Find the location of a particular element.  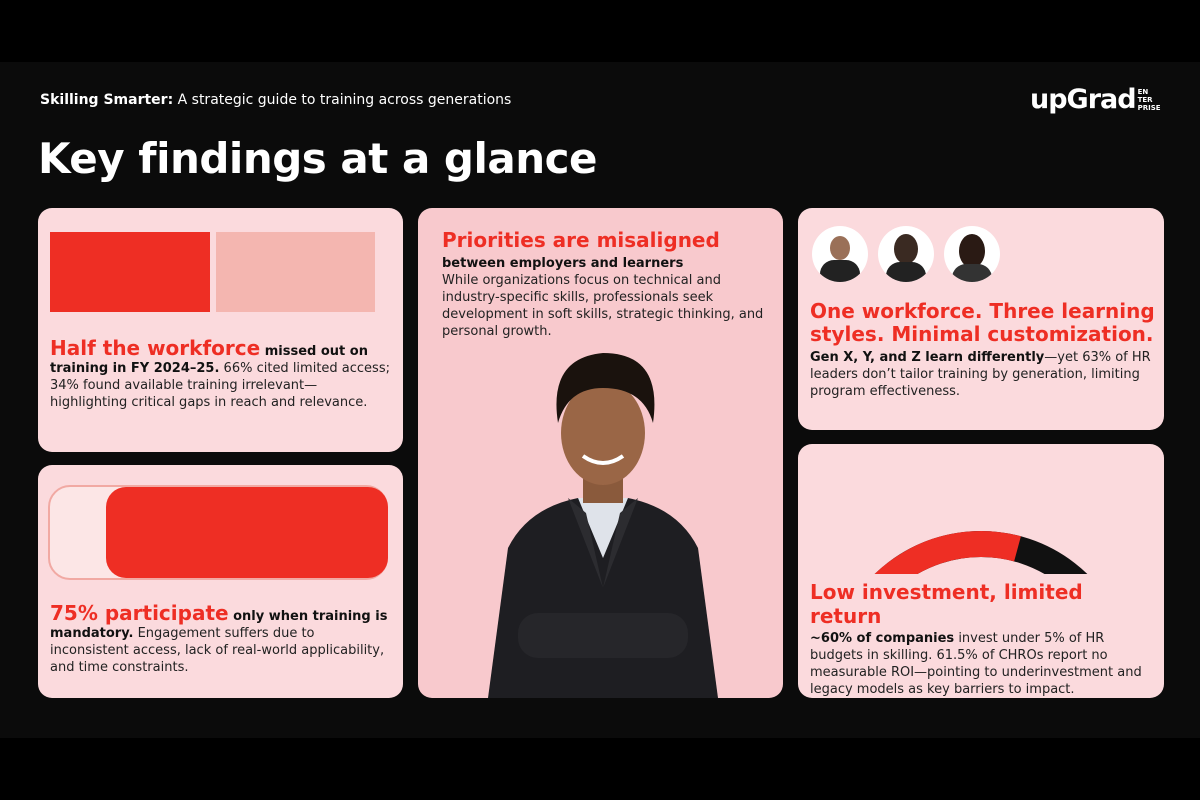

bar-missed is located at coordinates (130, 272).